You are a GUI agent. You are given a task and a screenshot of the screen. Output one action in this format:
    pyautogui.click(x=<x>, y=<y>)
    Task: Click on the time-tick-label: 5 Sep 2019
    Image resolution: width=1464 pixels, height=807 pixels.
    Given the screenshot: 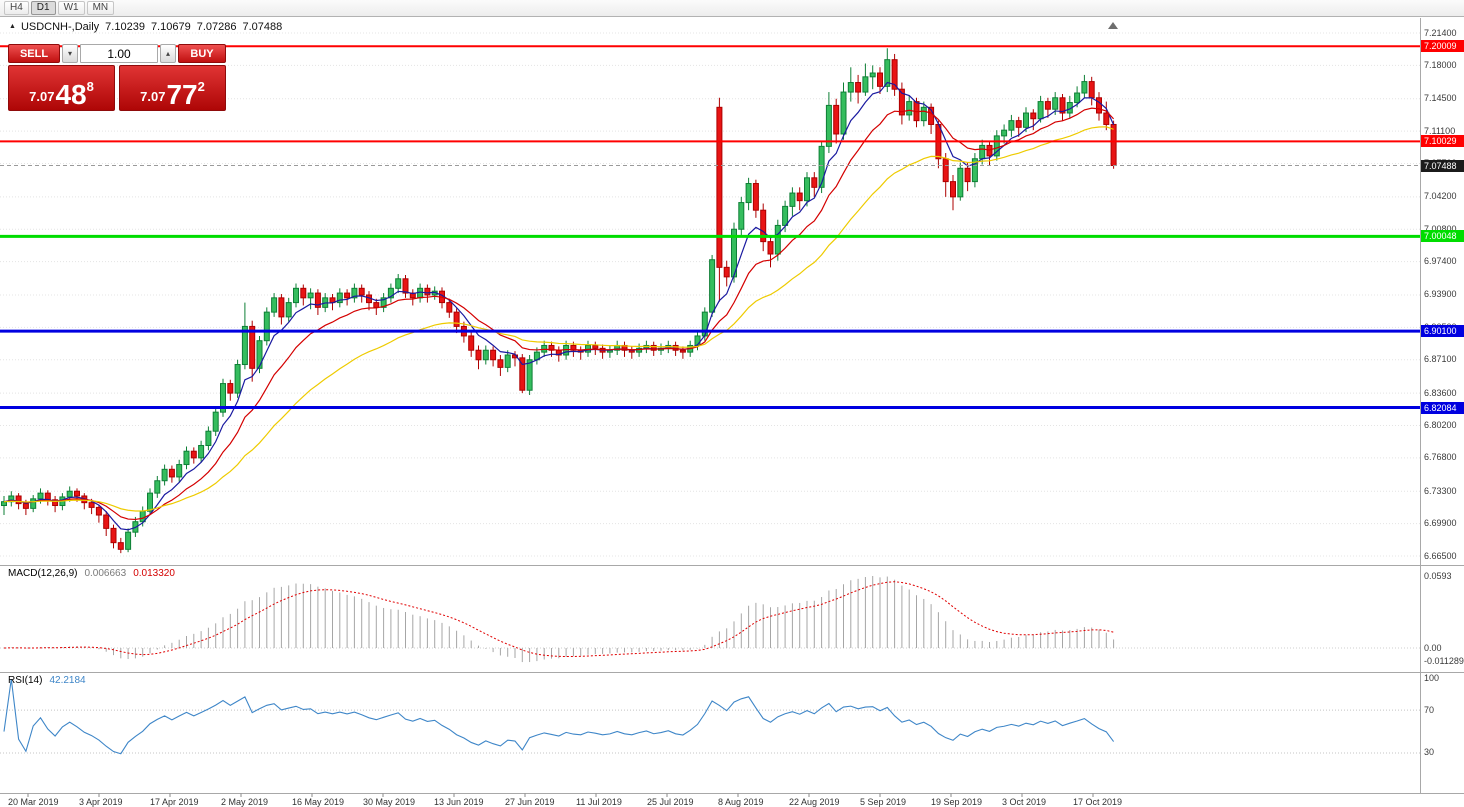 What is the action you would take?
    pyautogui.click(x=883, y=802)
    